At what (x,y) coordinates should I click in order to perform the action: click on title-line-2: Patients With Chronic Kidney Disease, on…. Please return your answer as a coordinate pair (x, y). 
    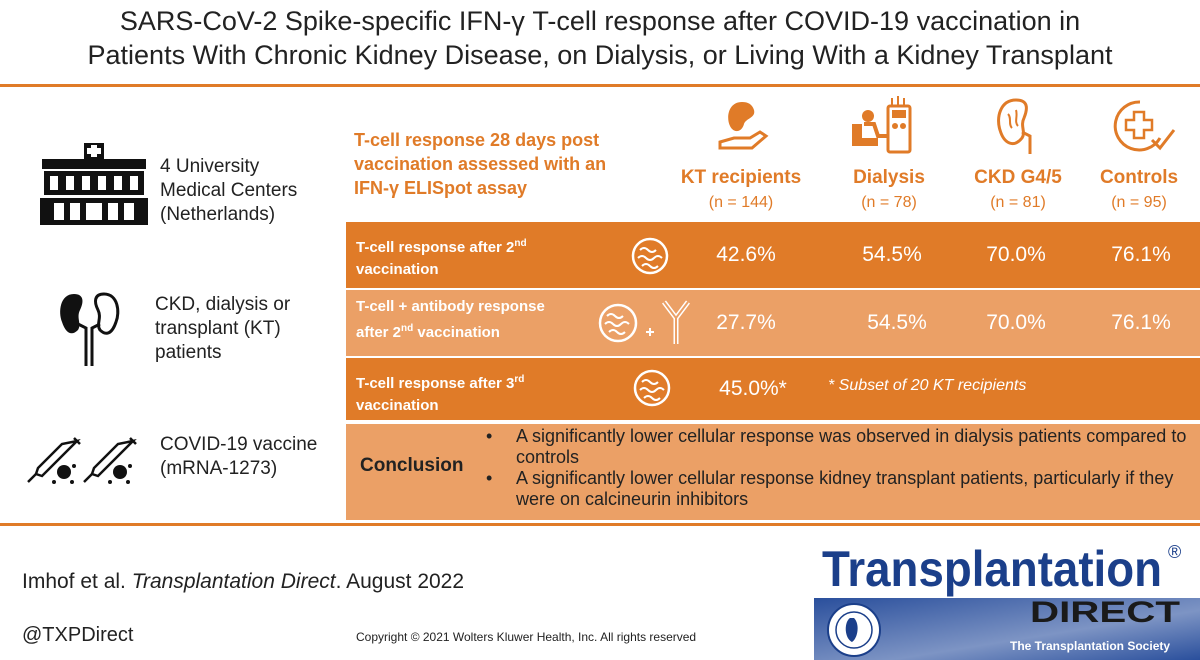
    Looking at the image, I should click on (600, 55).